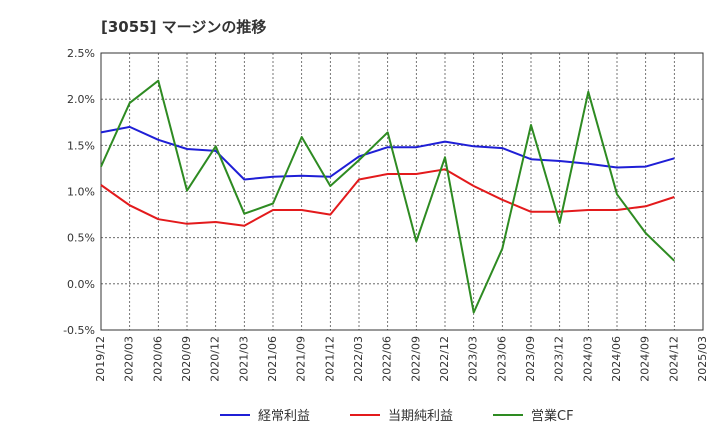  What do you see at coordinates (301, 359) in the screenshot?
I see `x-tick-label: 2021/09` at bounding box center [301, 359].